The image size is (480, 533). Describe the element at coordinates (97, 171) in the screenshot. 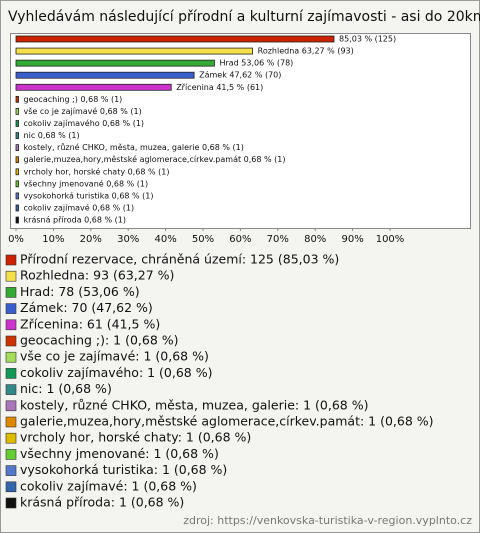

I see `bar-label: vrcholy hor, horské chaty 0,68 % (1)` at that location.